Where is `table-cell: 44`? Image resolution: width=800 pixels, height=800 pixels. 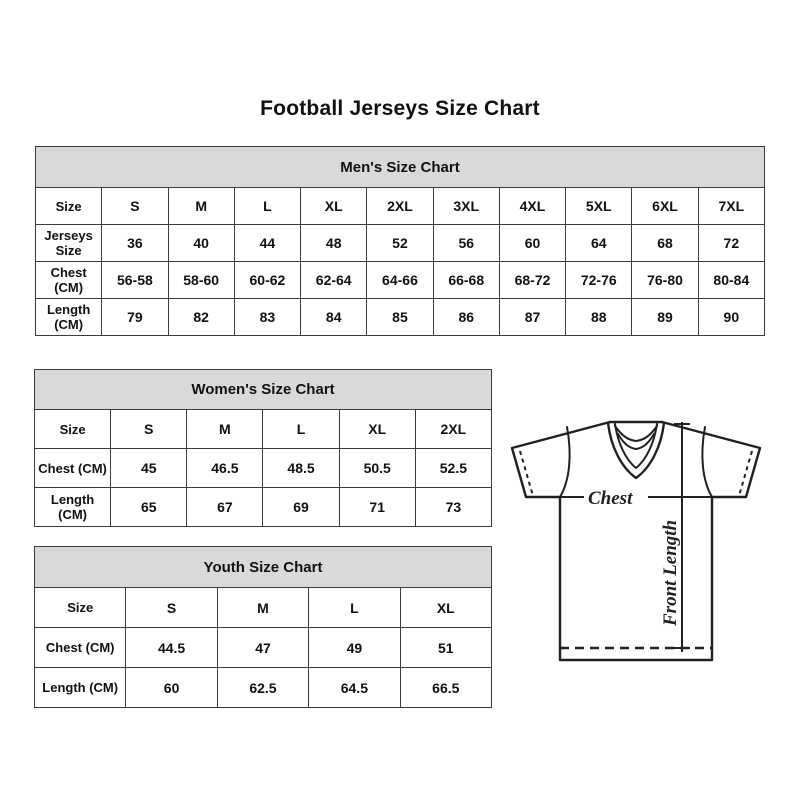
table-cell: 44 is located at coordinates (267, 243).